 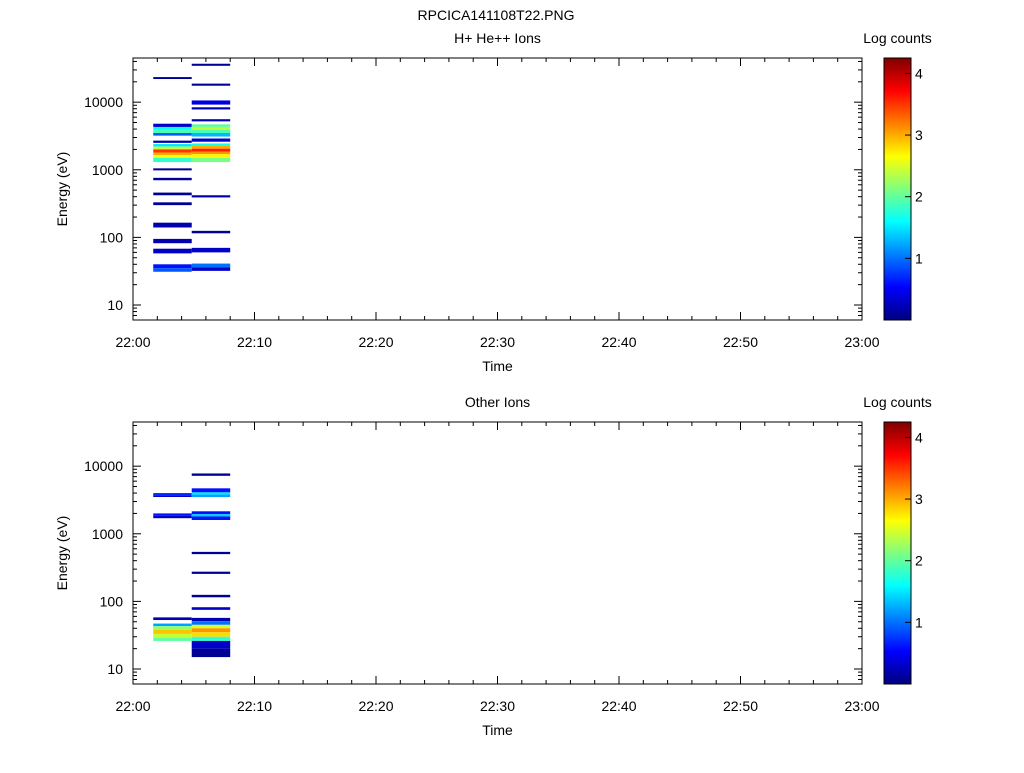 I want to click on x-tick-label: 22:30, so click(x=497, y=706).